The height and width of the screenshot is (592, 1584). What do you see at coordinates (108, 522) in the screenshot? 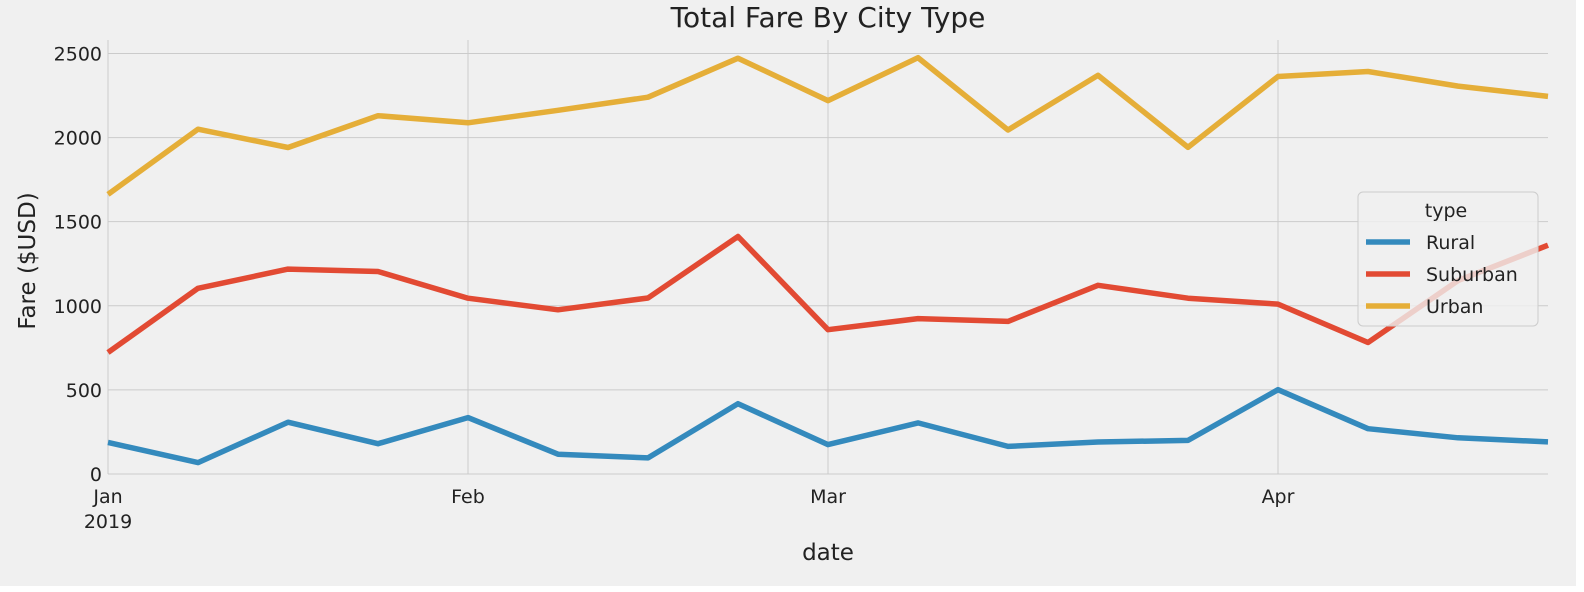
I see `x-tick-sublabel: 2019` at bounding box center [108, 522].